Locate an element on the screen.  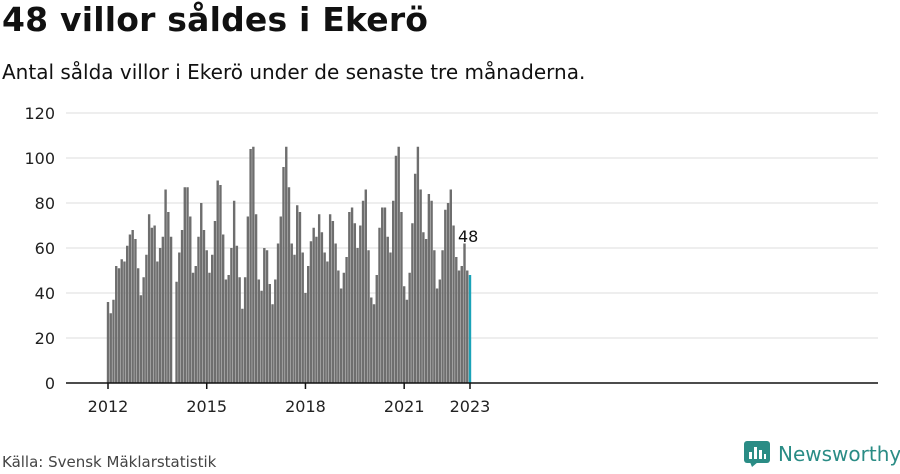
x-tick-label: 2018 is located at coordinates (305, 406).